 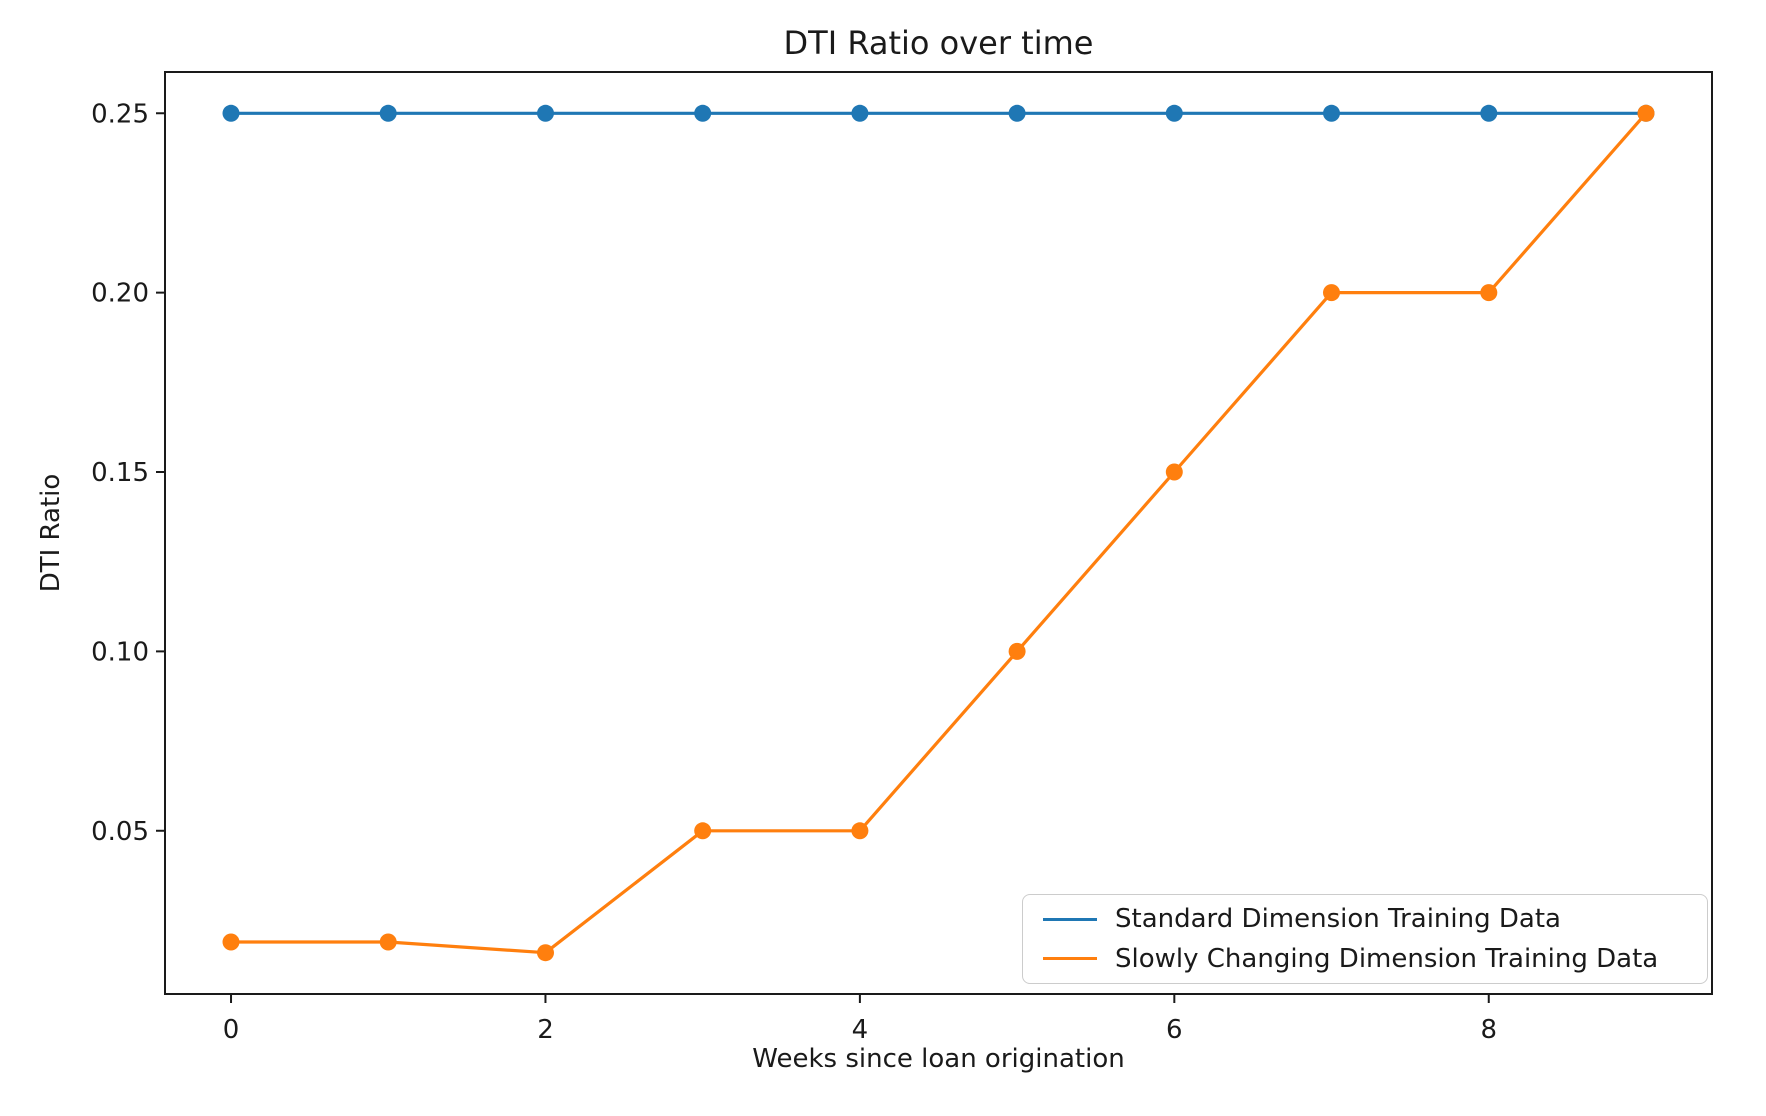 What do you see at coordinates (120, 832) in the screenshot?
I see `y-tick-label: 0.05` at bounding box center [120, 832].